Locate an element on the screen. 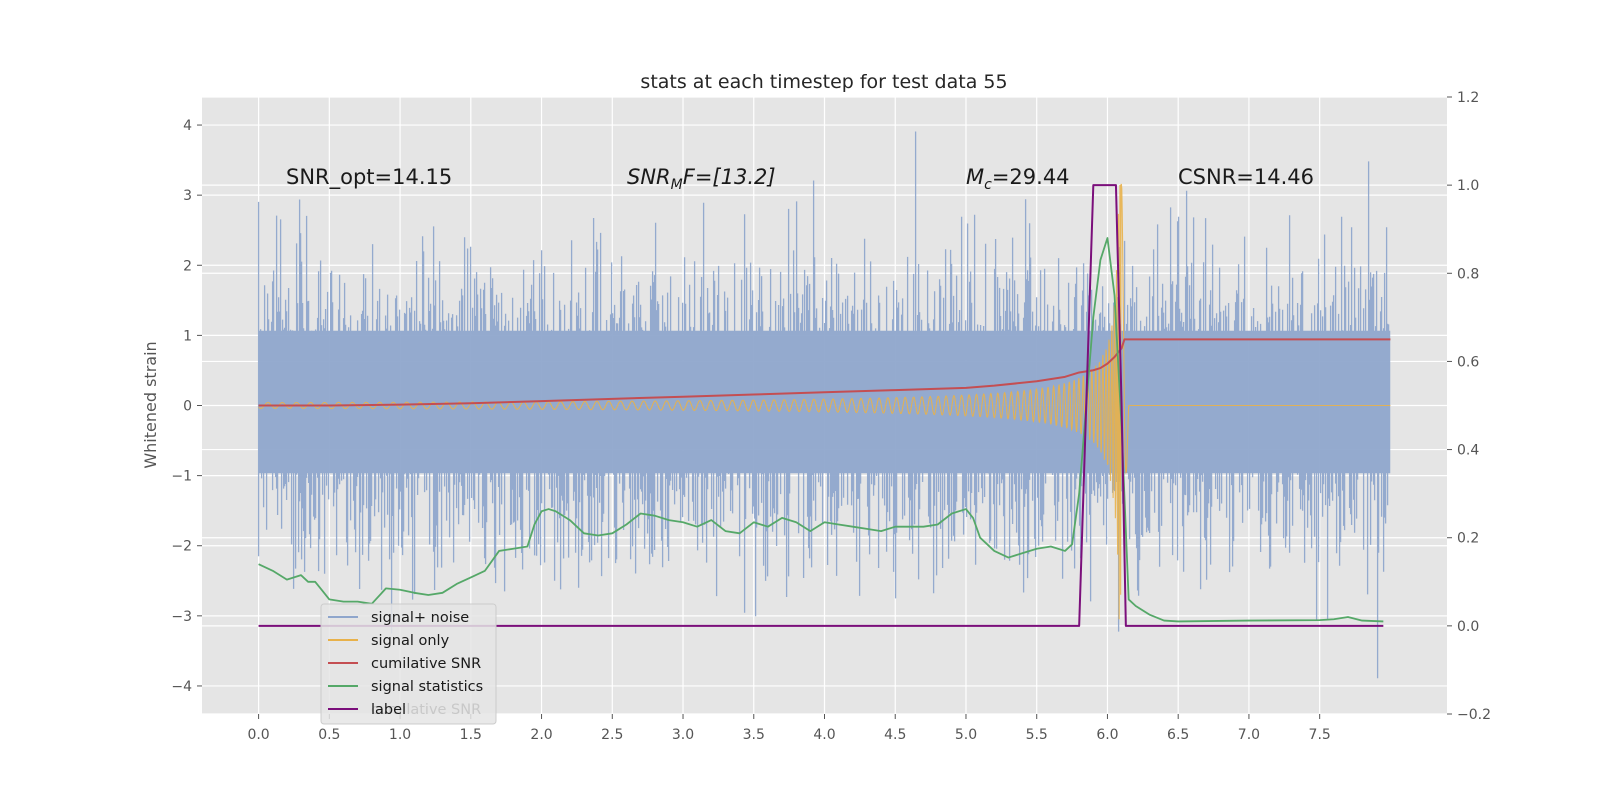 Image resolution: width=1600 pixels, height=800 pixels. y-tick-label: 0 is located at coordinates (187, 407).